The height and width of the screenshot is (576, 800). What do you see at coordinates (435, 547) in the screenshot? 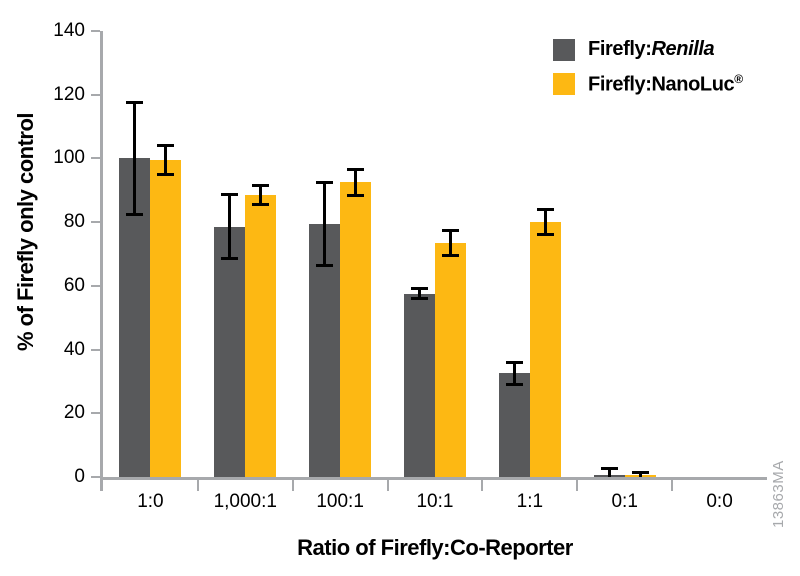
I see `x-axis-title: Ratio of Firefly:Co-Reporter` at bounding box center [435, 547].